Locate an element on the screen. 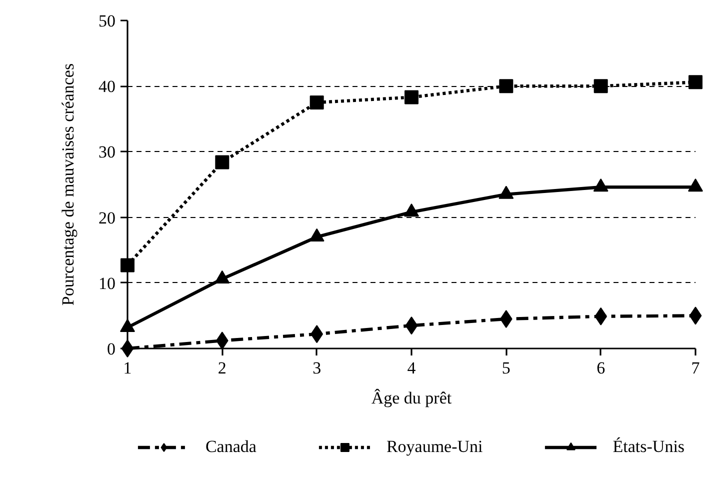 This screenshot has height=483, width=712. y-tick-label: 10 is located at coordinates (107, 283).